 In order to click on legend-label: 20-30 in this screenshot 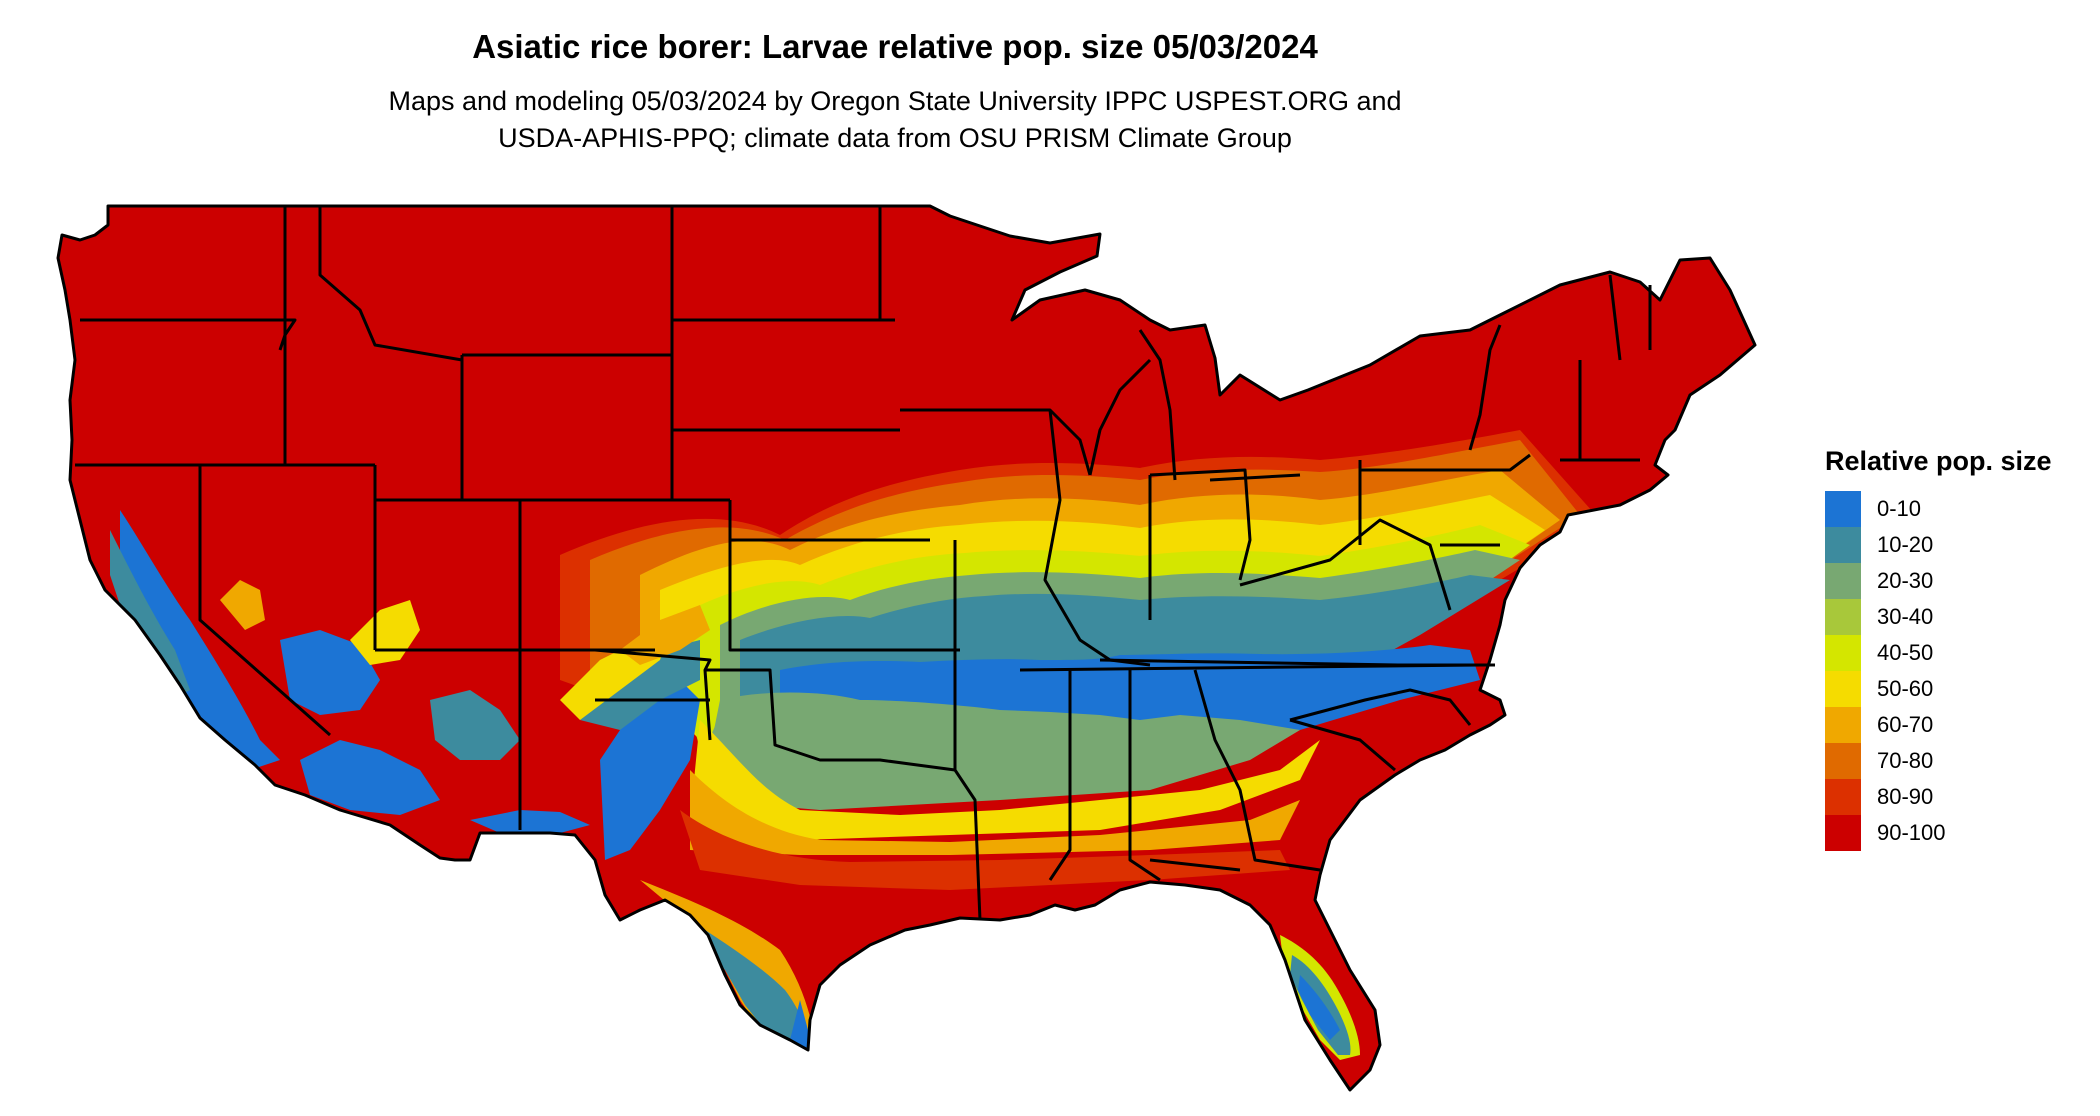, I will do `click(1905, 580)`.